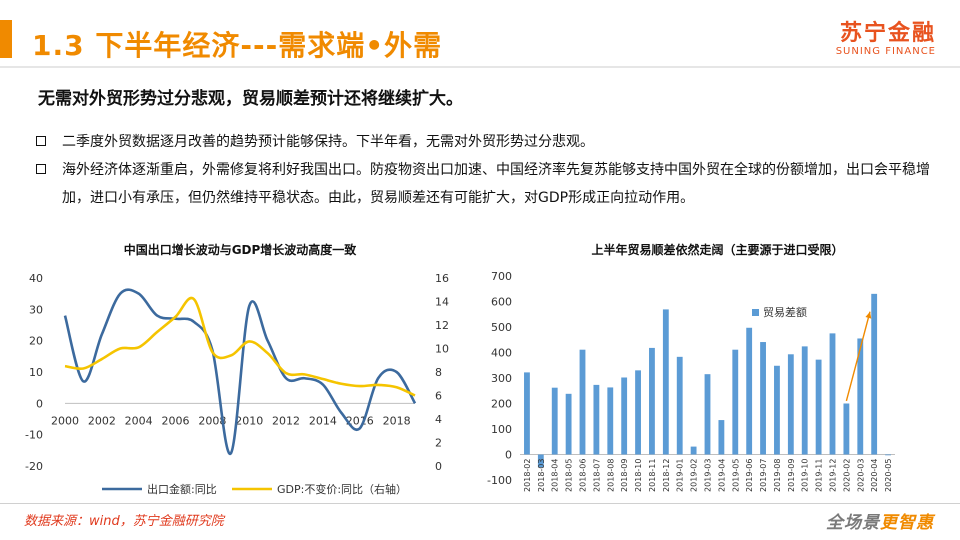 The image size is (960, 540). What do you see at coordinates (250, 99) in the screenshot?
I see `headline: 无需对外贸形势过分悲观，贸易顺差预计还将继续扩大。` at bounding box center [250, 99].